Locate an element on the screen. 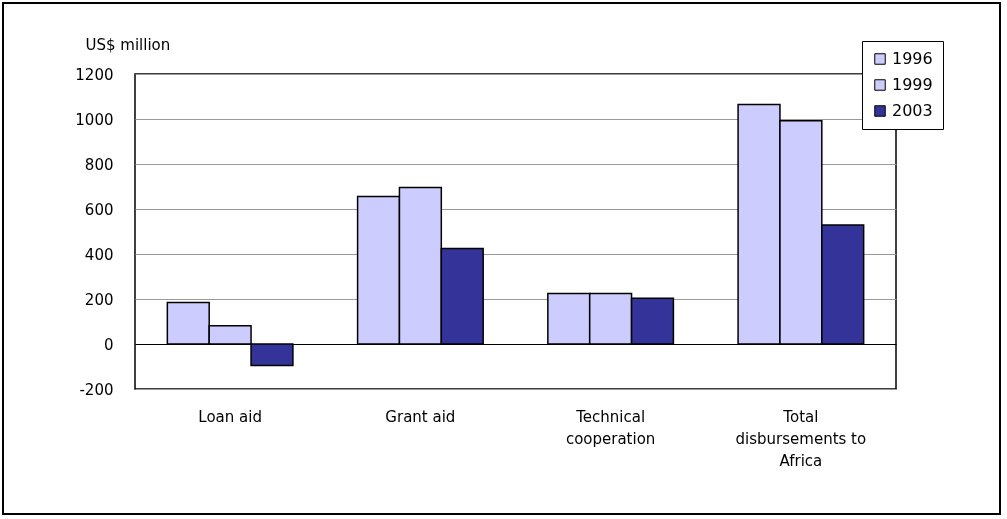  legend-label: 1999 is located at coordinates (912, 84).